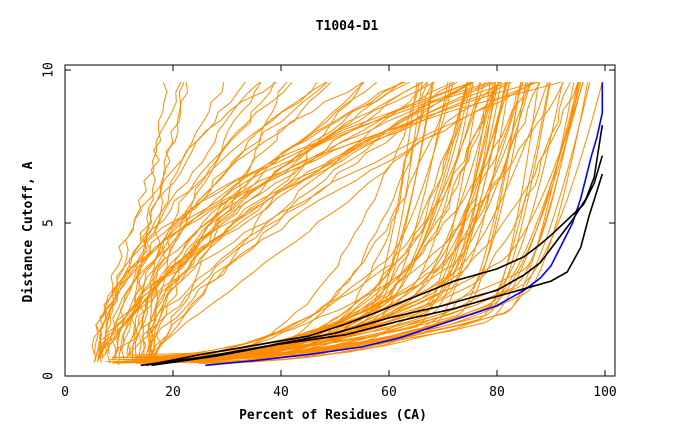 This screenshot has height=440, width=680. Describe the element at coordinates (49, 223) in the screenshot. I see `y-tick-label: 5` at that location.